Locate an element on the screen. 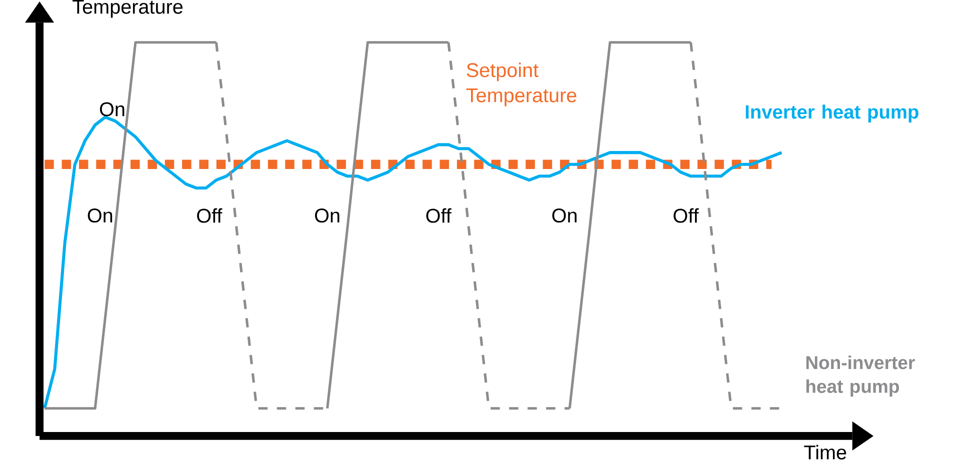 Image resolution: width=956 pixels, height=464 pixels. y-axis-title: Temperature is located at coordinates (127, 9).